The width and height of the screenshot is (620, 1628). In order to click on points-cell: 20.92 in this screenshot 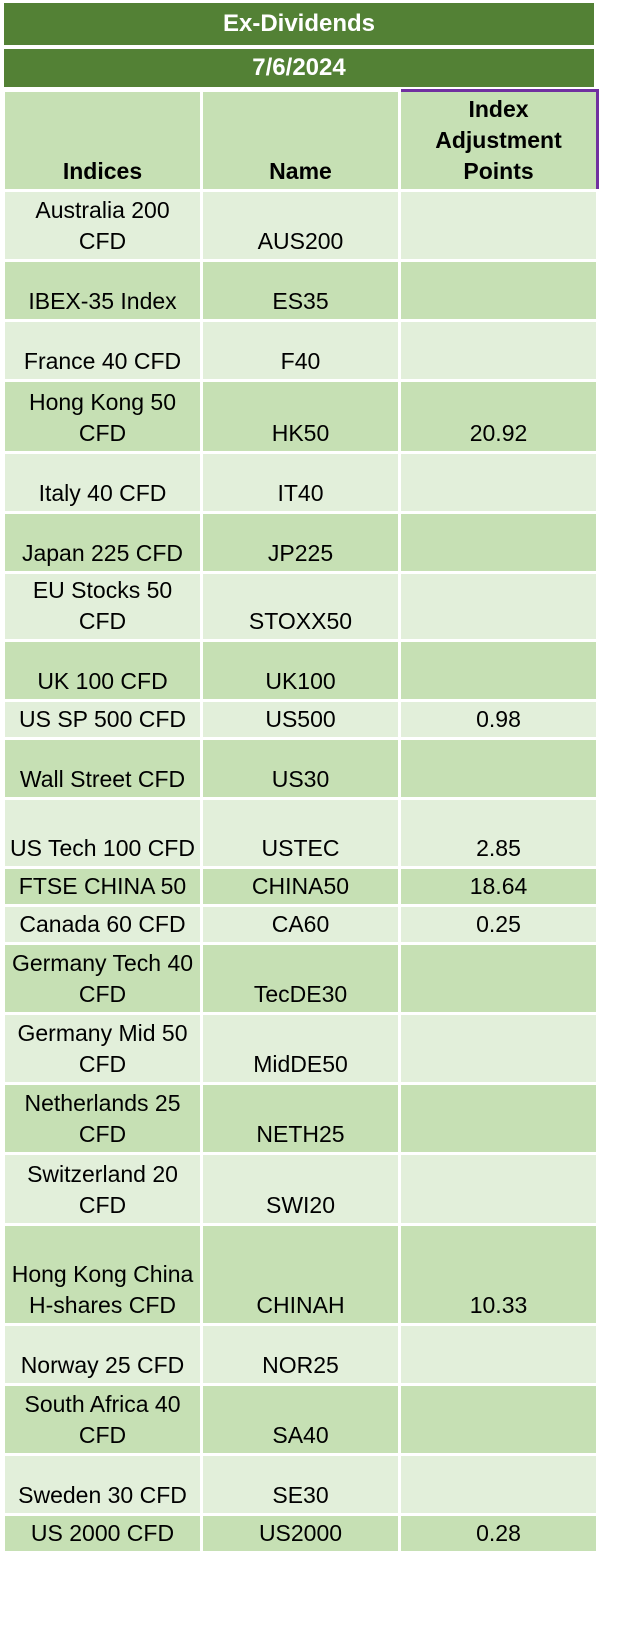, I will do `click(498, 416)`.